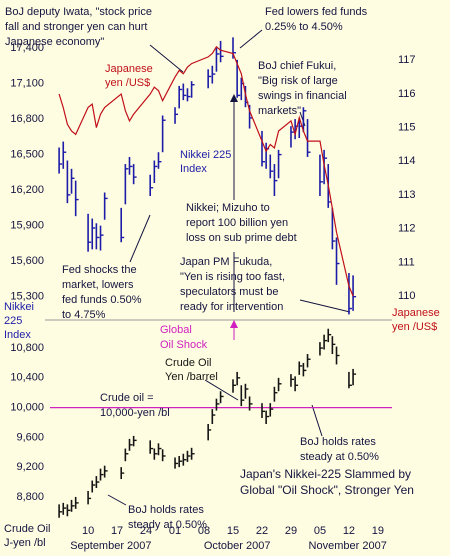 This screenshot has width=450, height=556. Describe the element at coordinates (30, 437) in the screenshot. I see `y-tick-label: 9,600` at that location.